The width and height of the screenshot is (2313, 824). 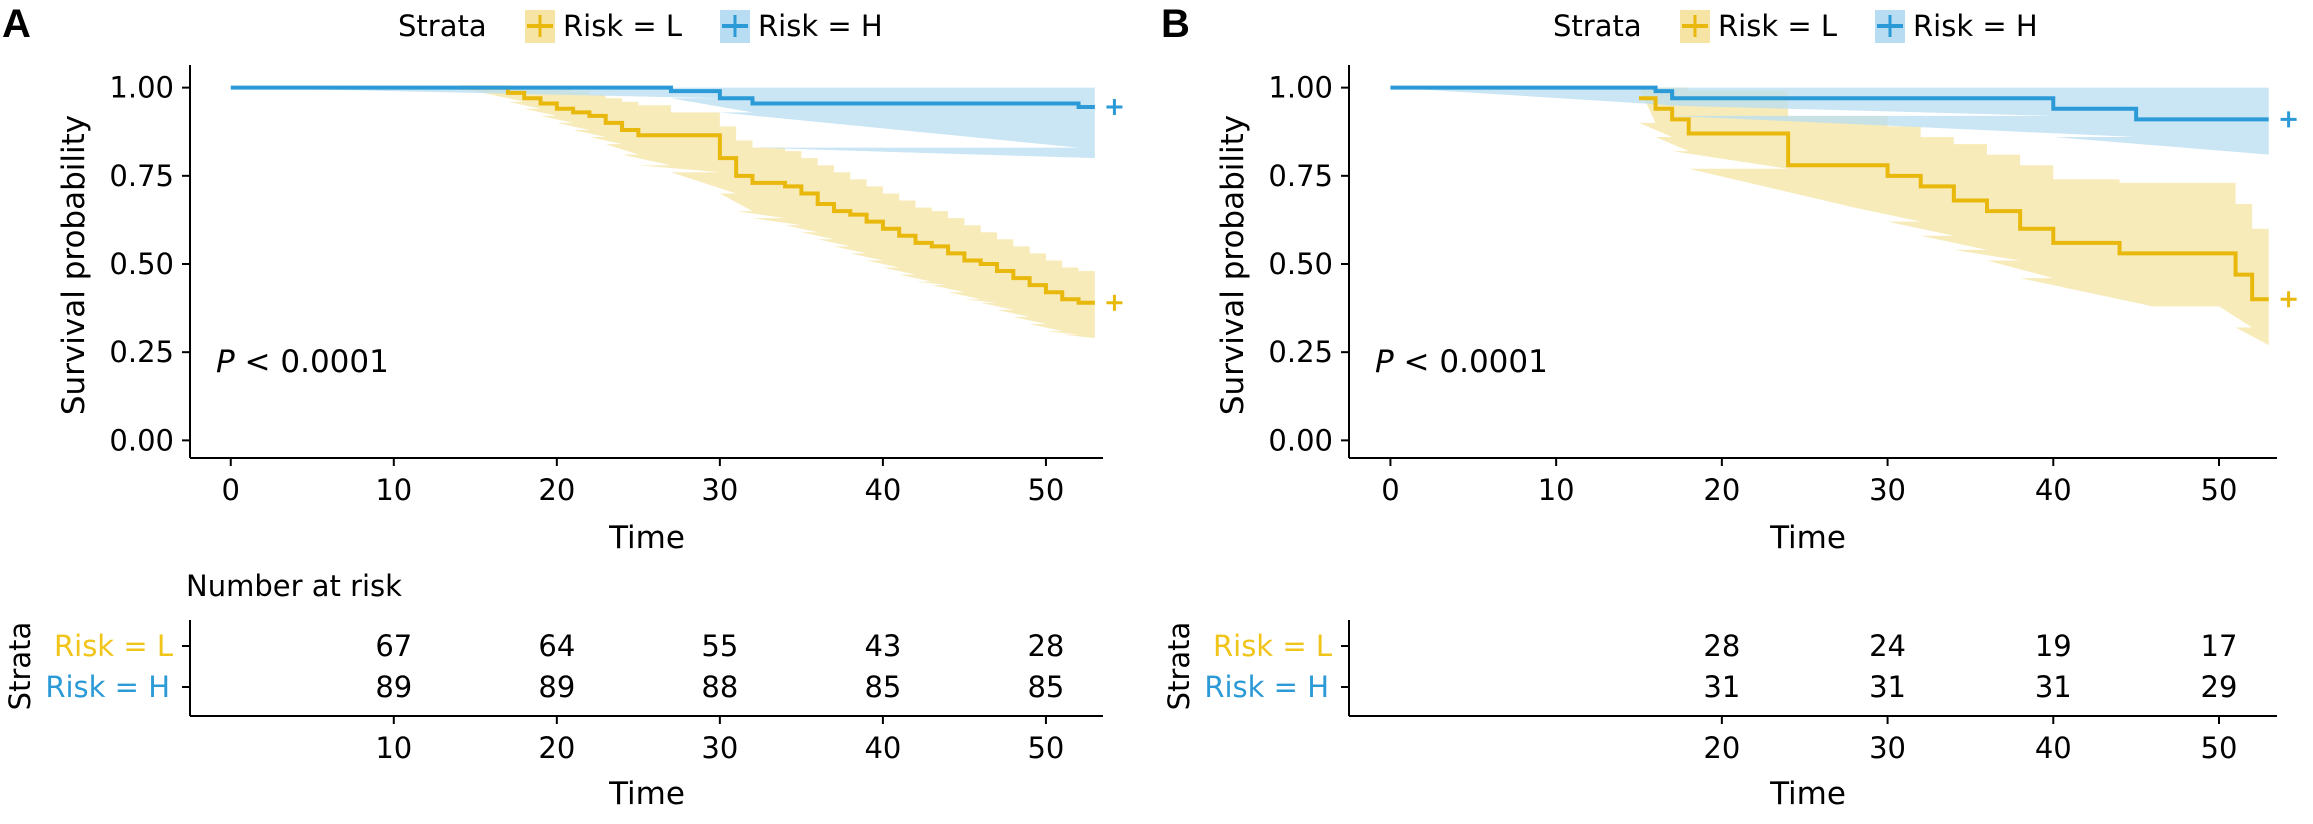 What do you see at coordinates (719, 646) in the screenshot?
I see `risk-count-low: 55` at bounding box center [719, 646].